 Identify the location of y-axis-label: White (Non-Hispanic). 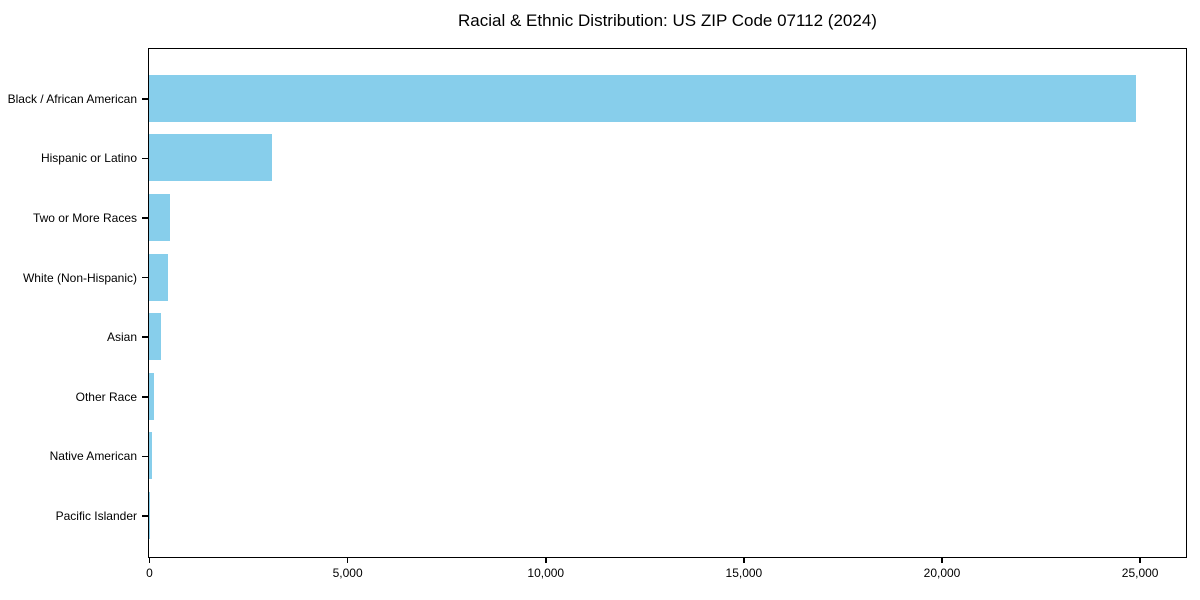
(79, 277).